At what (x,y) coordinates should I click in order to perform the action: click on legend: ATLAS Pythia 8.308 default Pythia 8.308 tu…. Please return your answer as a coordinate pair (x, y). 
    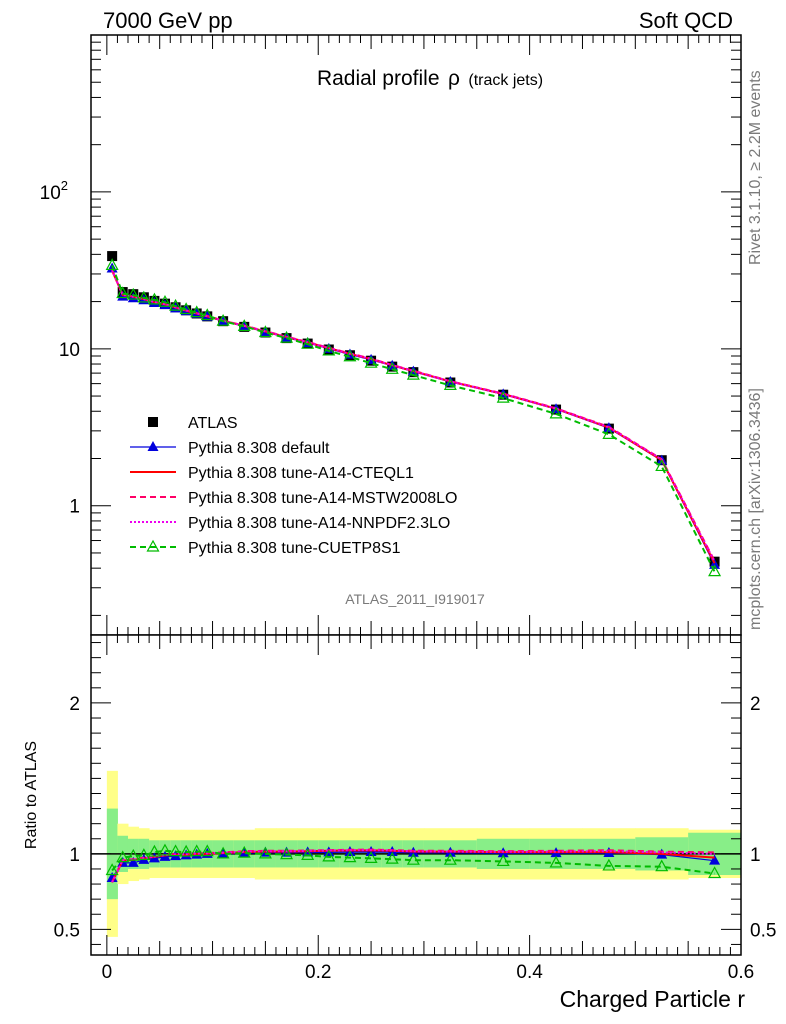
    Looking at the image, I should click on (293, 486).